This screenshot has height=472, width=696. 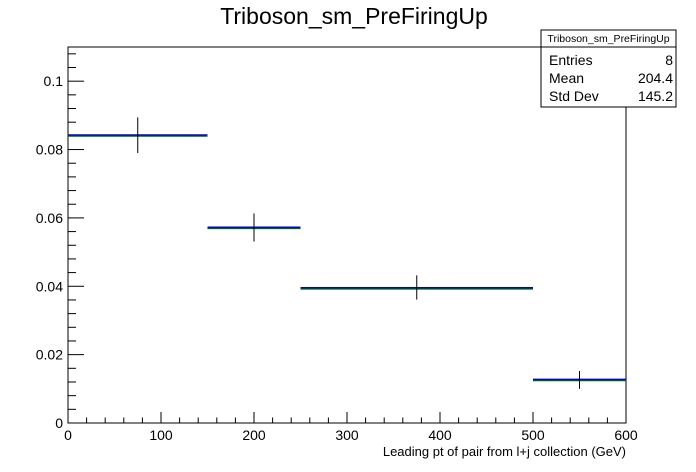 What do you see at coordinates (49, 286) in the screenshot?
I see `y-tick-label: 0.04` at bounding box center [49, 286].